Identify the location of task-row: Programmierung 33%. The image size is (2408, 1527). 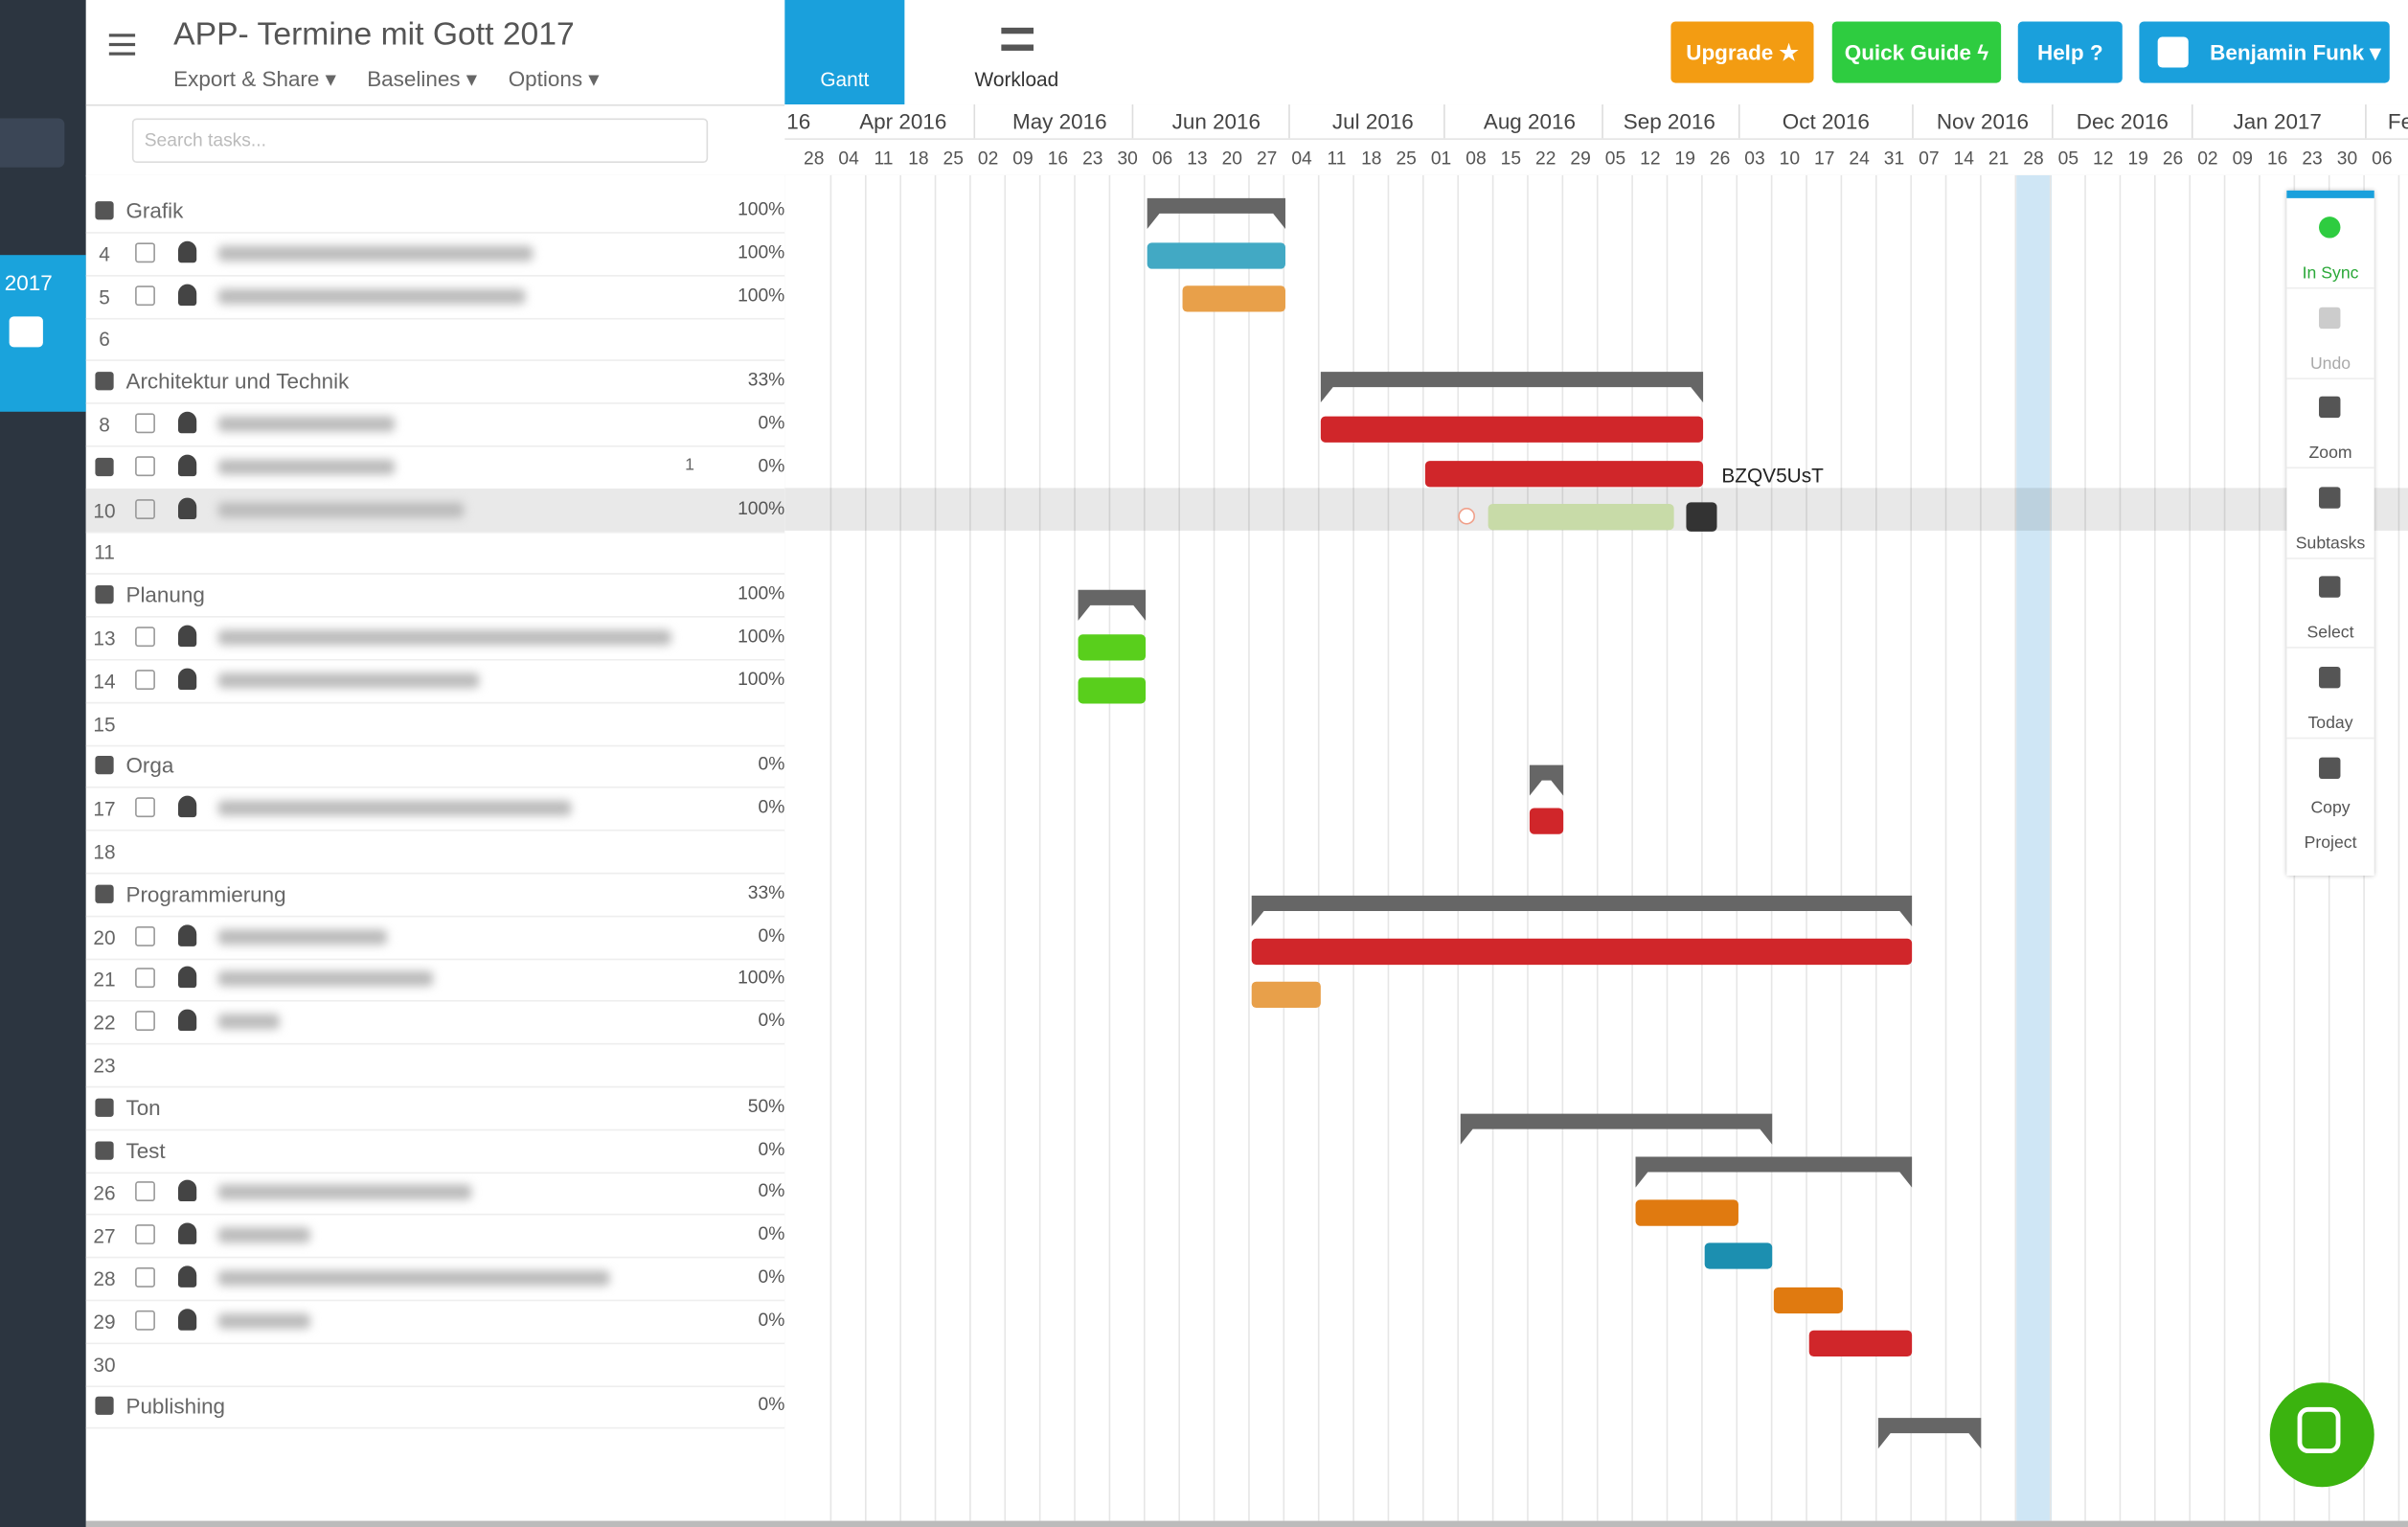
(435, 895).